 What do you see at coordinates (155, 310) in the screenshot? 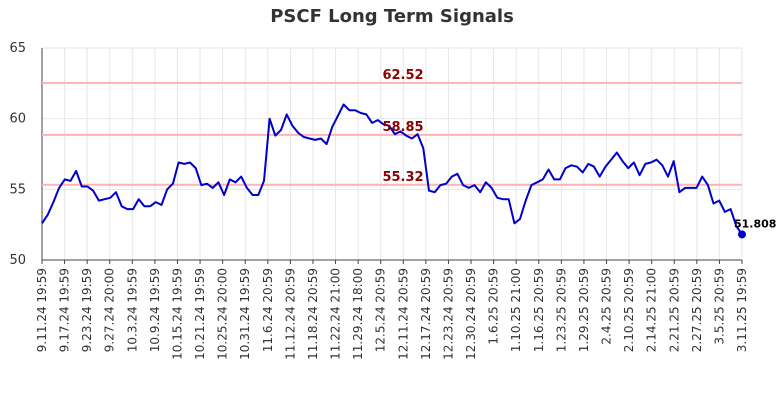
I see `x-tick-label: 10.9.24 19:59` at bounding box center [155, 310].